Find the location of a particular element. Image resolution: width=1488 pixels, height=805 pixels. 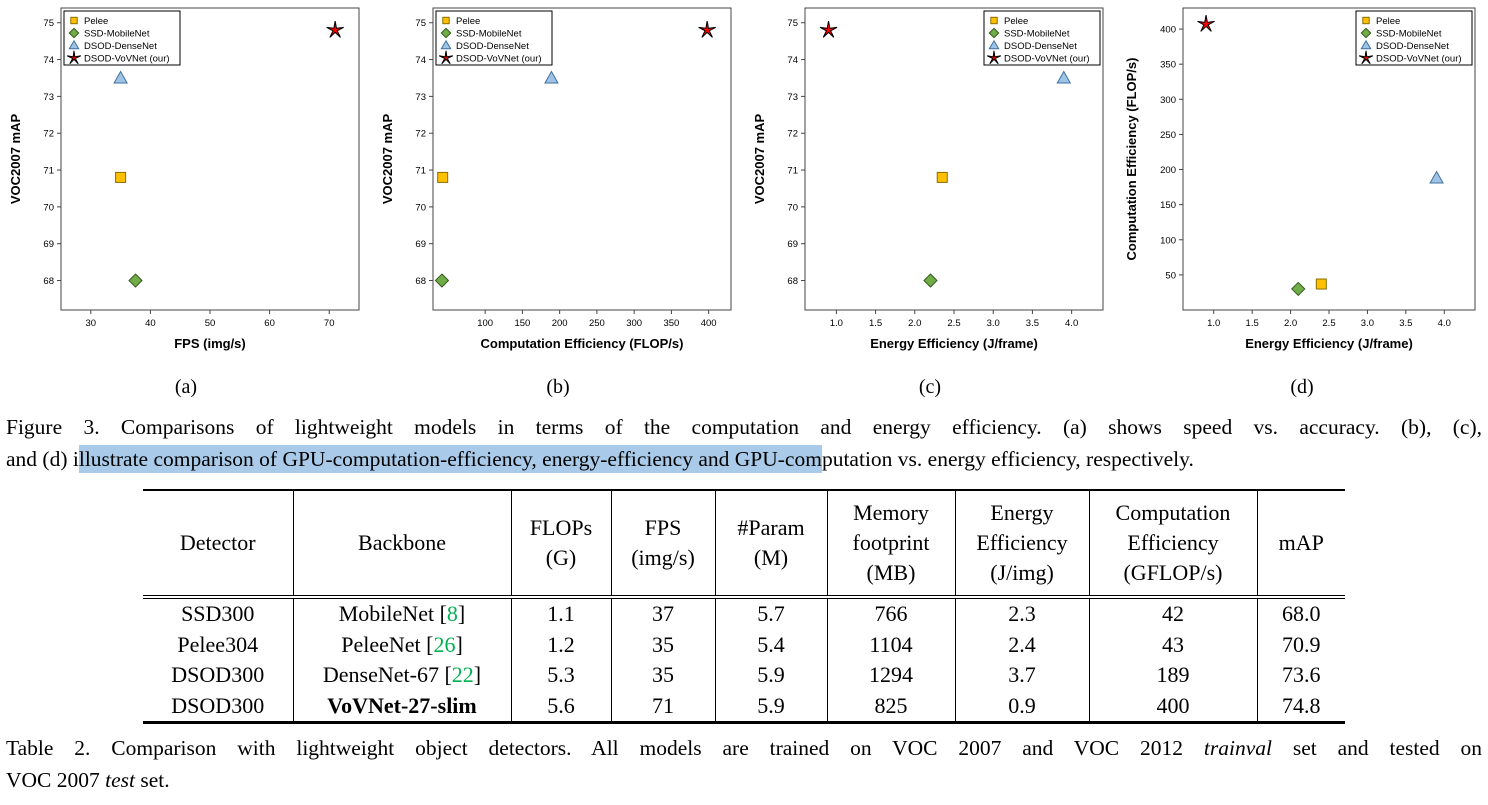

value-cell: 189 is located at coordinates (1172, 675).